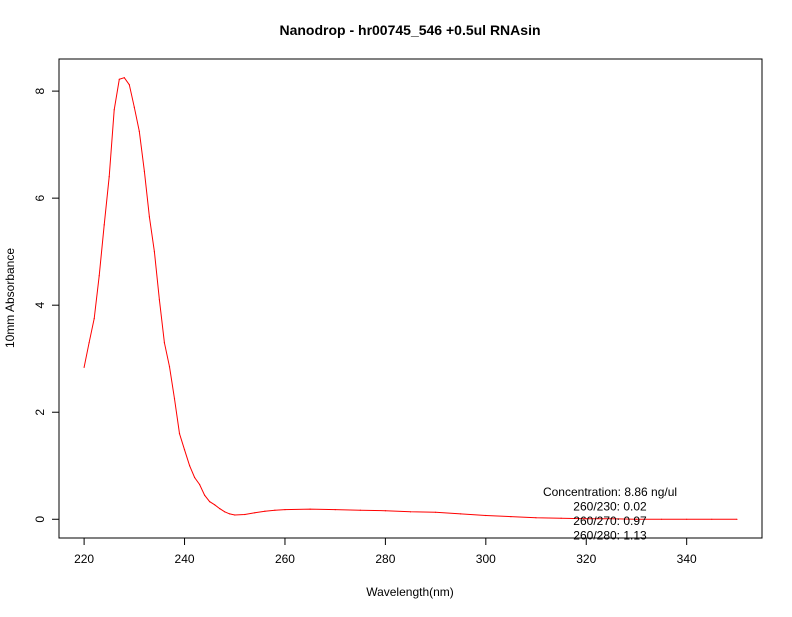 This screenshot has width=792, height=617. Describe the element at coordinates (409, 30) in the screenshot. I see `chart-title: Nanodrop - hr00745_546 +0.5ul RNAsin` at that location.